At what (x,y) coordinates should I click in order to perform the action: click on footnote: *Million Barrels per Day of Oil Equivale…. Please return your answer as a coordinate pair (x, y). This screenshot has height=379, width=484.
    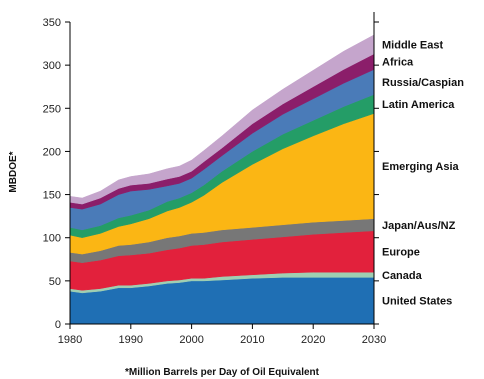
    Looking at the image, I should click on (222, 372).